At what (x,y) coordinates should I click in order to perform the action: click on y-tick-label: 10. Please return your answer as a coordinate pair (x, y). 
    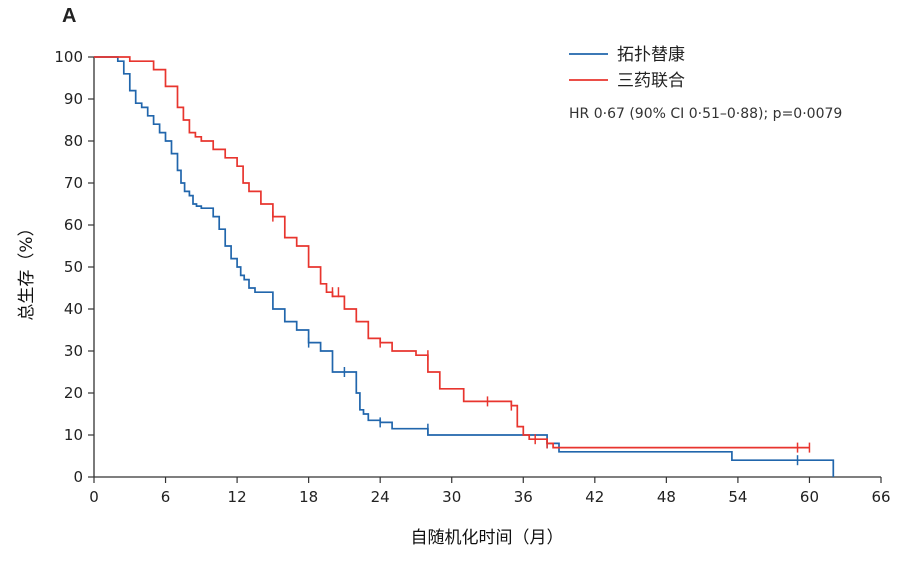
    Looking at the image, I should click on (73, 435).